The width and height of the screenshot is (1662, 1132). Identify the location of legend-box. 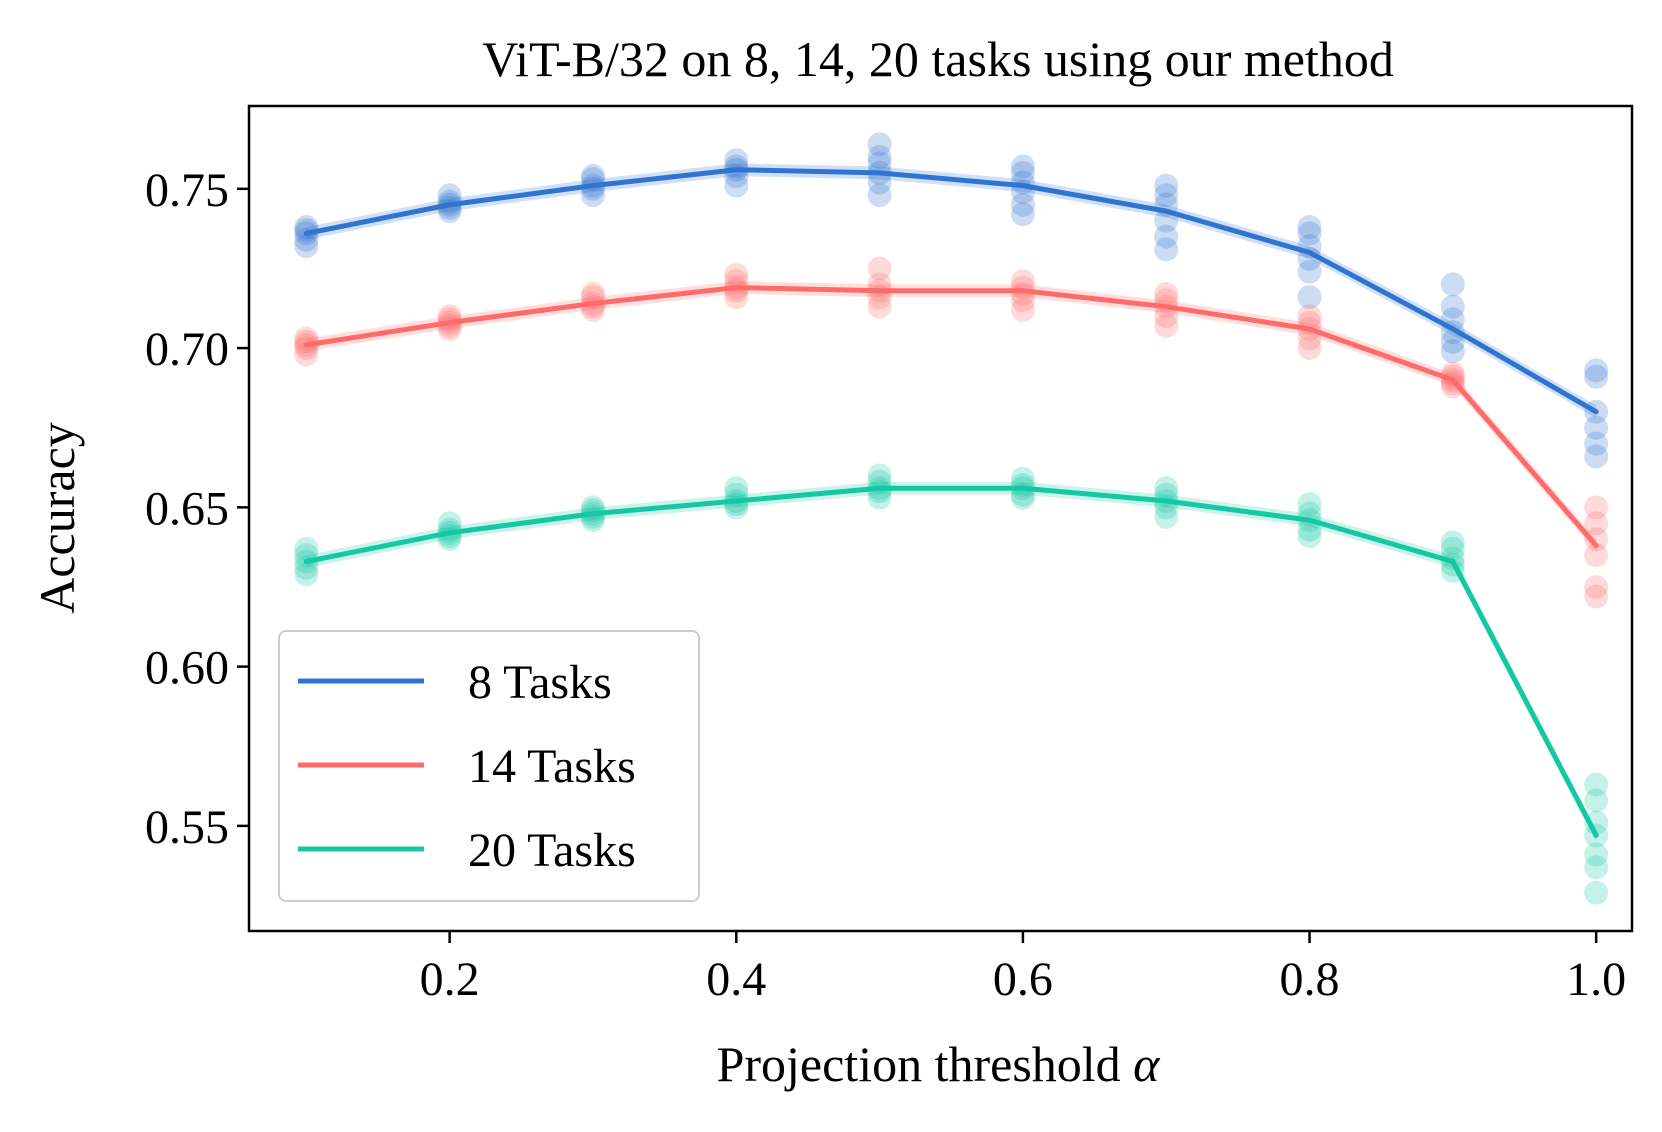
(489, 766).